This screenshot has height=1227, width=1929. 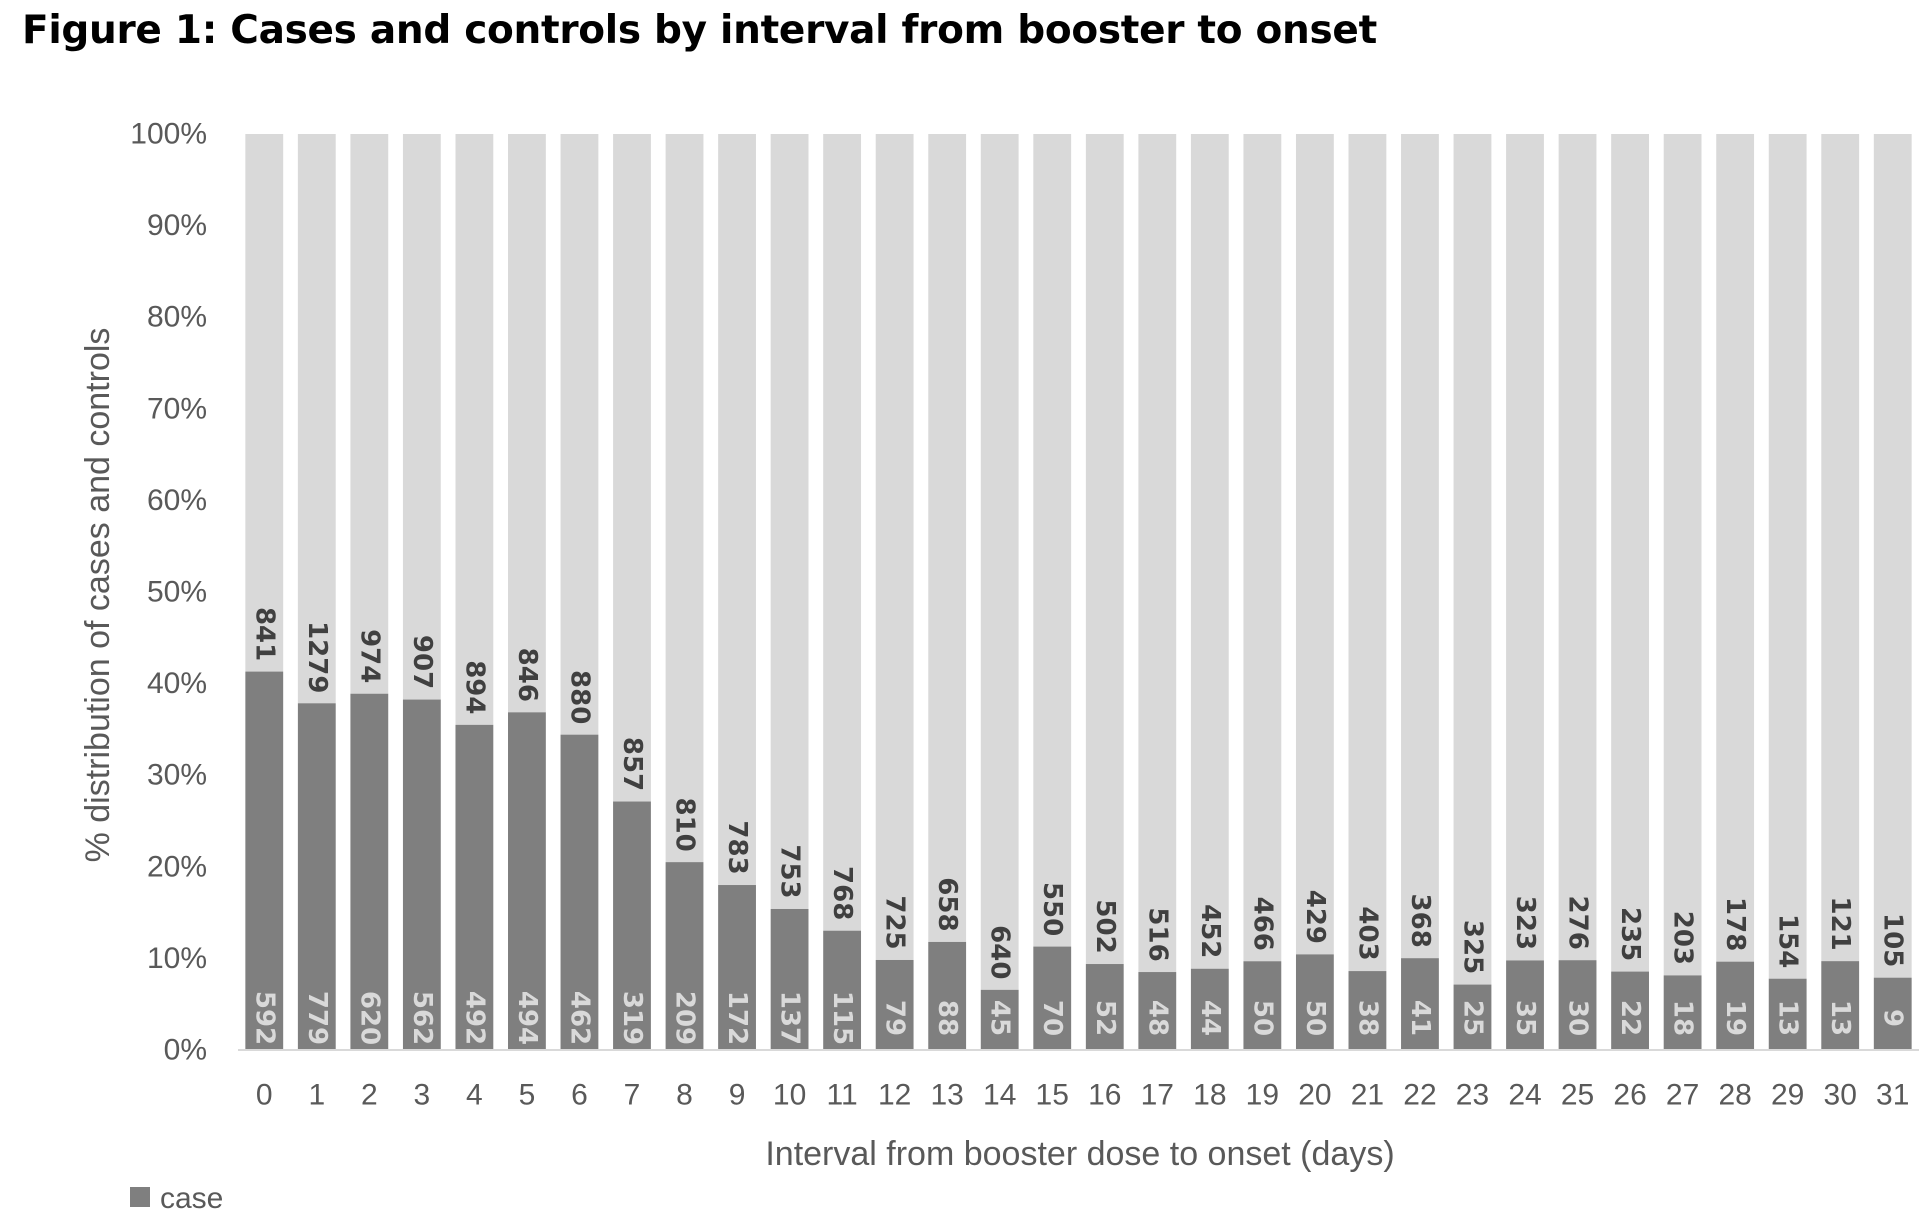 I want to click on x-tick-label: 2, so click(x=369, y=1095).